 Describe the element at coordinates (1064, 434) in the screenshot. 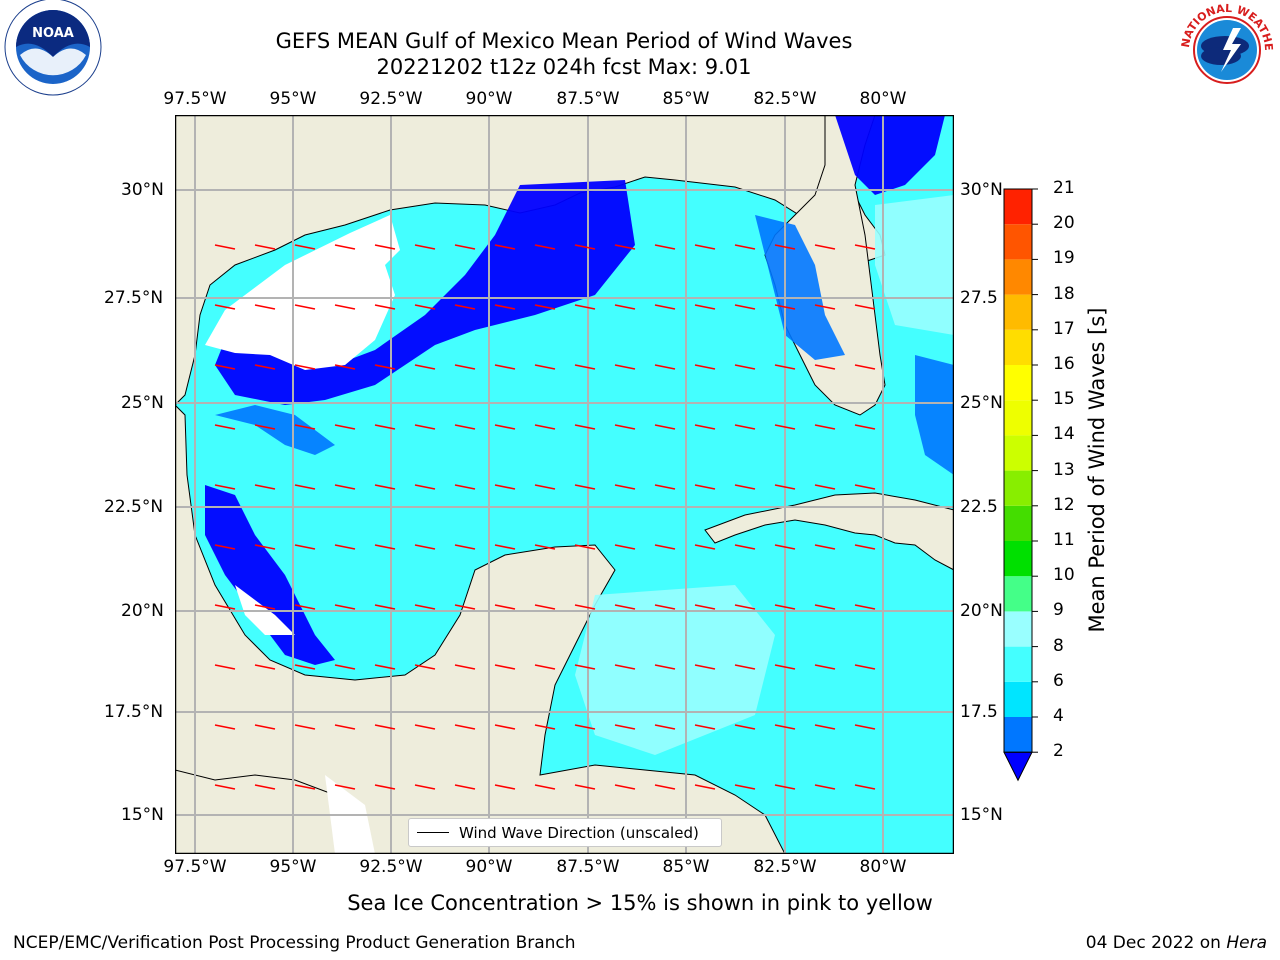

I see `colorbar-tick-label: 14` at that location.